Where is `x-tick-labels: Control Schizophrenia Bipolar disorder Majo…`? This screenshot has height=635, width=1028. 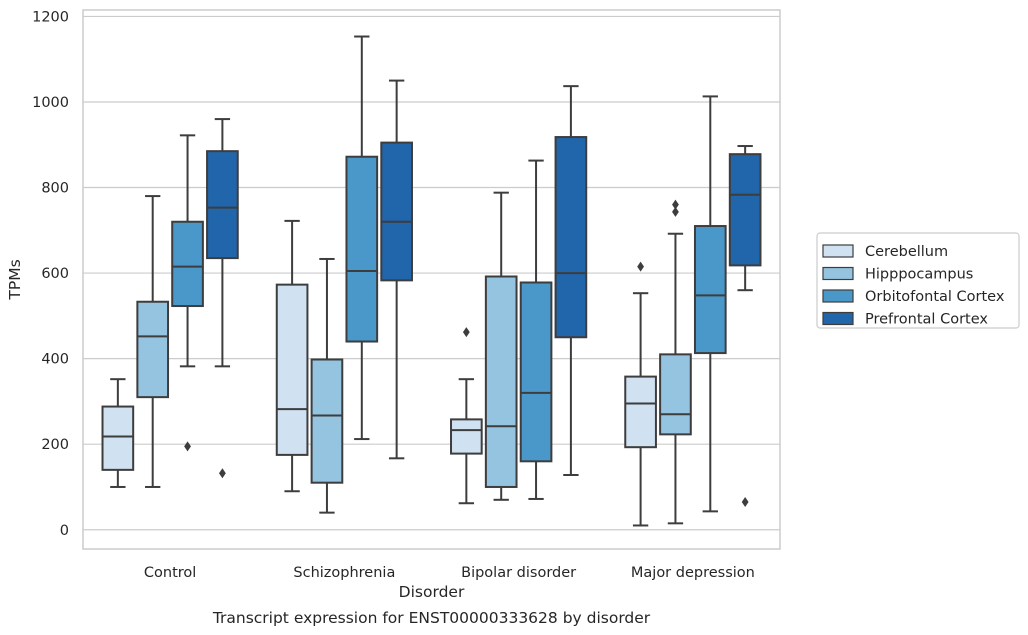 x-tick-labels: Control Schizophrenia Bipolar disorder Majo… is located at coordinates (449, 573).